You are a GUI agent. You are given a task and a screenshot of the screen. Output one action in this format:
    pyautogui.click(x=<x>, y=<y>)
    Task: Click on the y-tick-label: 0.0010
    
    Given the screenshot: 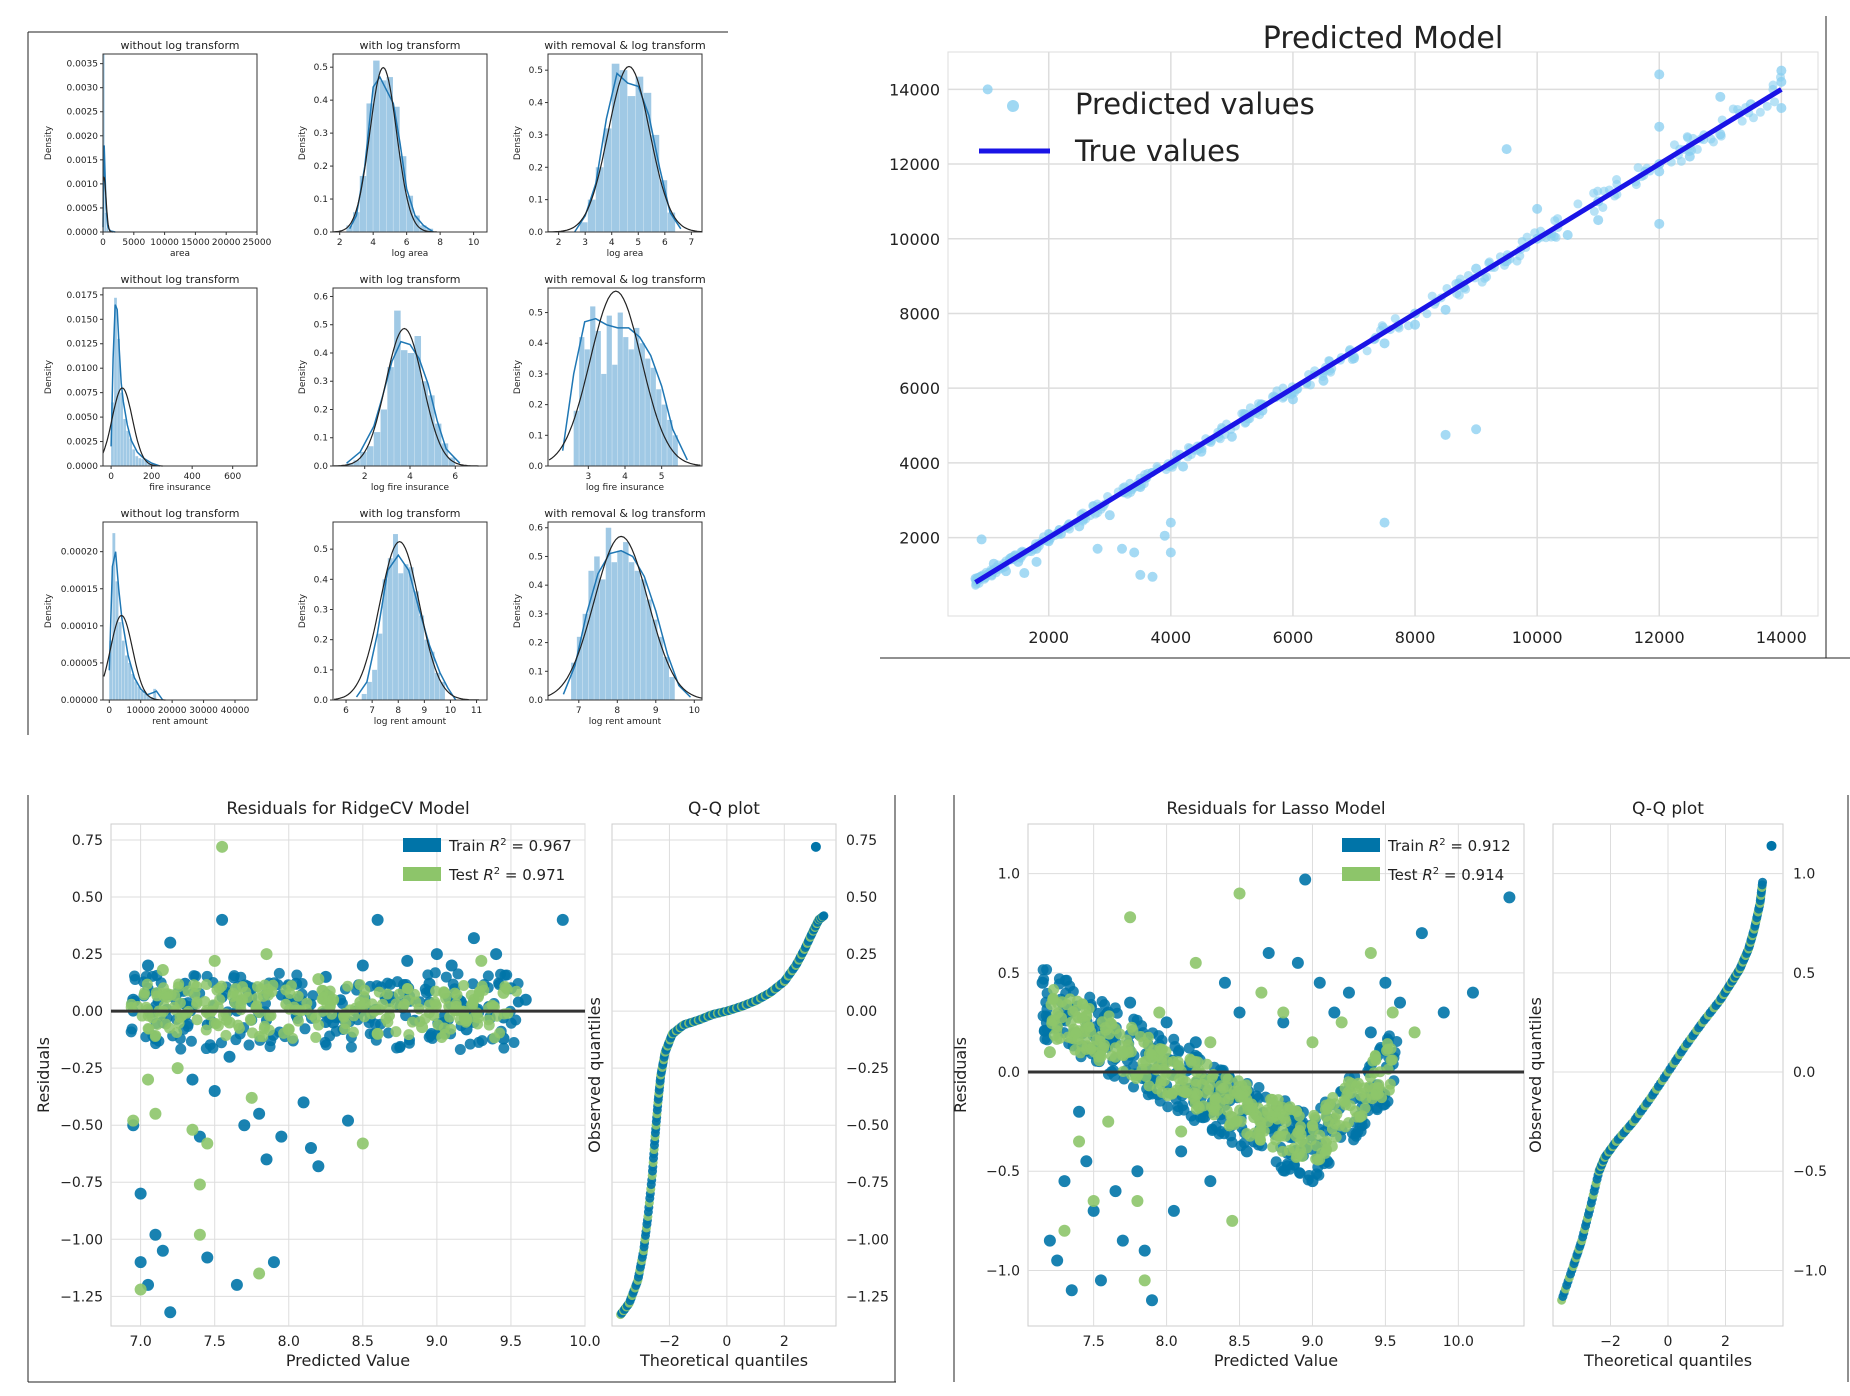 What is the action you would take?
    pyautogui.click(x=83, y=185)
    